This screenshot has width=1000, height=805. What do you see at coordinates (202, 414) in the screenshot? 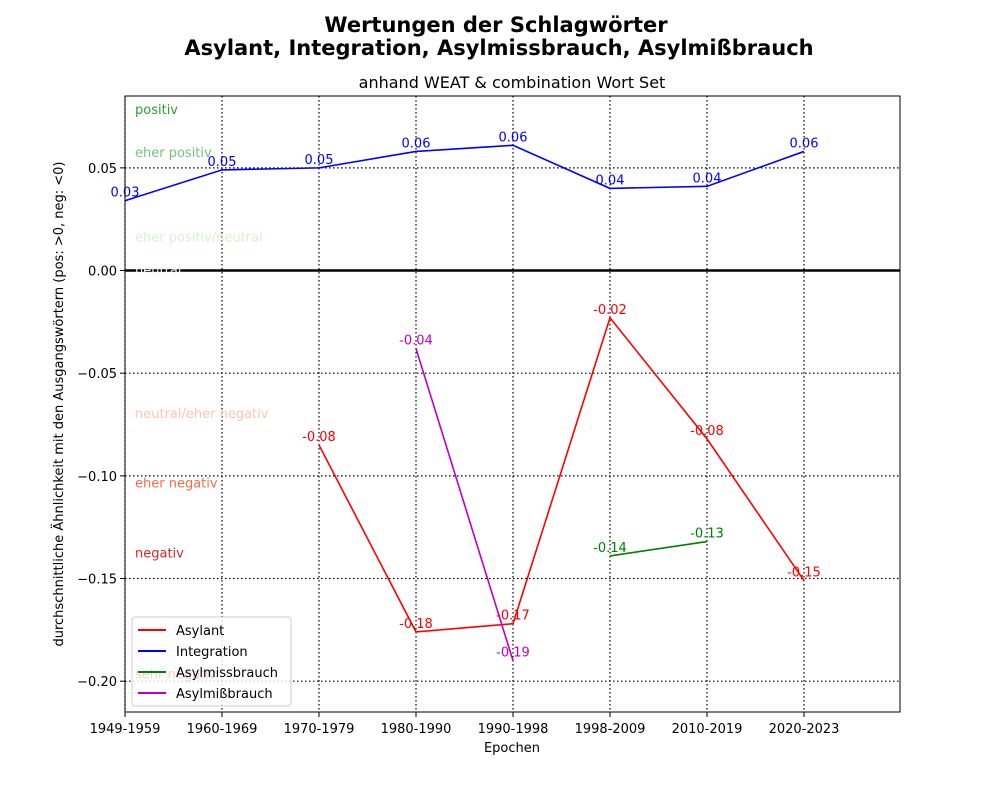
I see `band-label-neutral-eher-negativ: neutral/eher negativ` at bounding box center [202, 414].